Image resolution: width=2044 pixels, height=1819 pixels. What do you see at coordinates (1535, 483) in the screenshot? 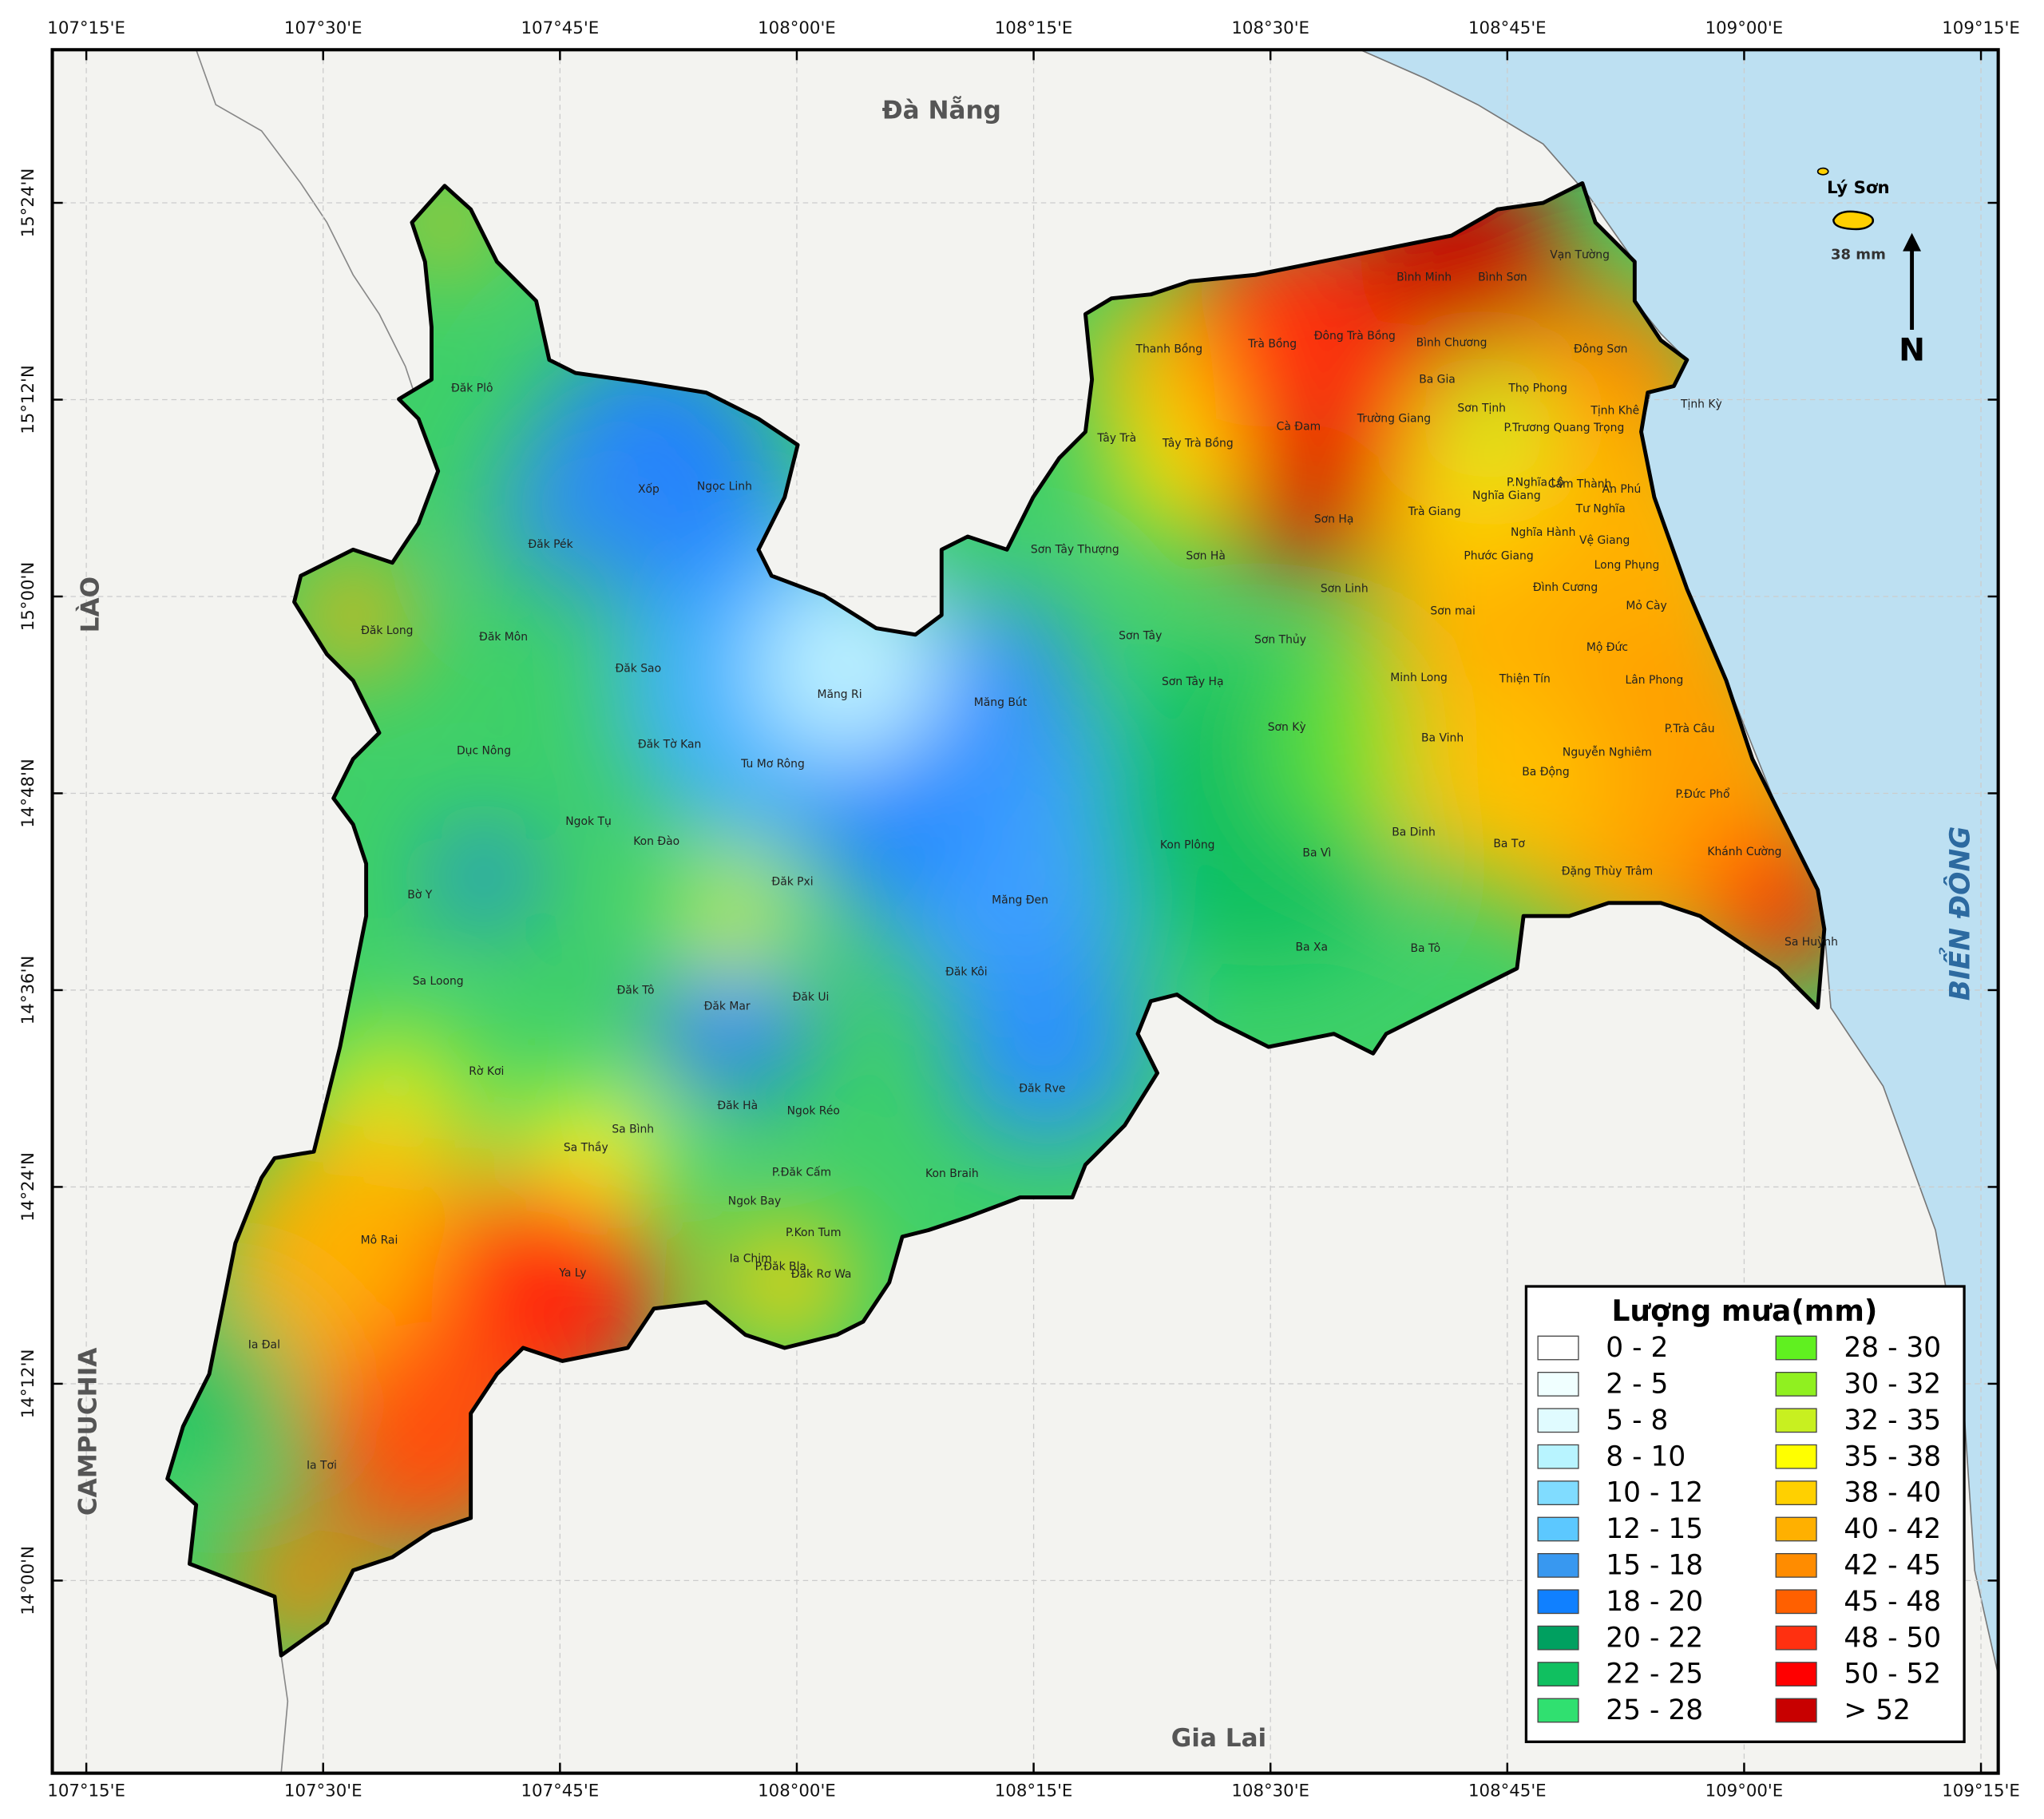
I see `place-label: P.Nghĩa Lộ` at bounding box center [1535, 483].